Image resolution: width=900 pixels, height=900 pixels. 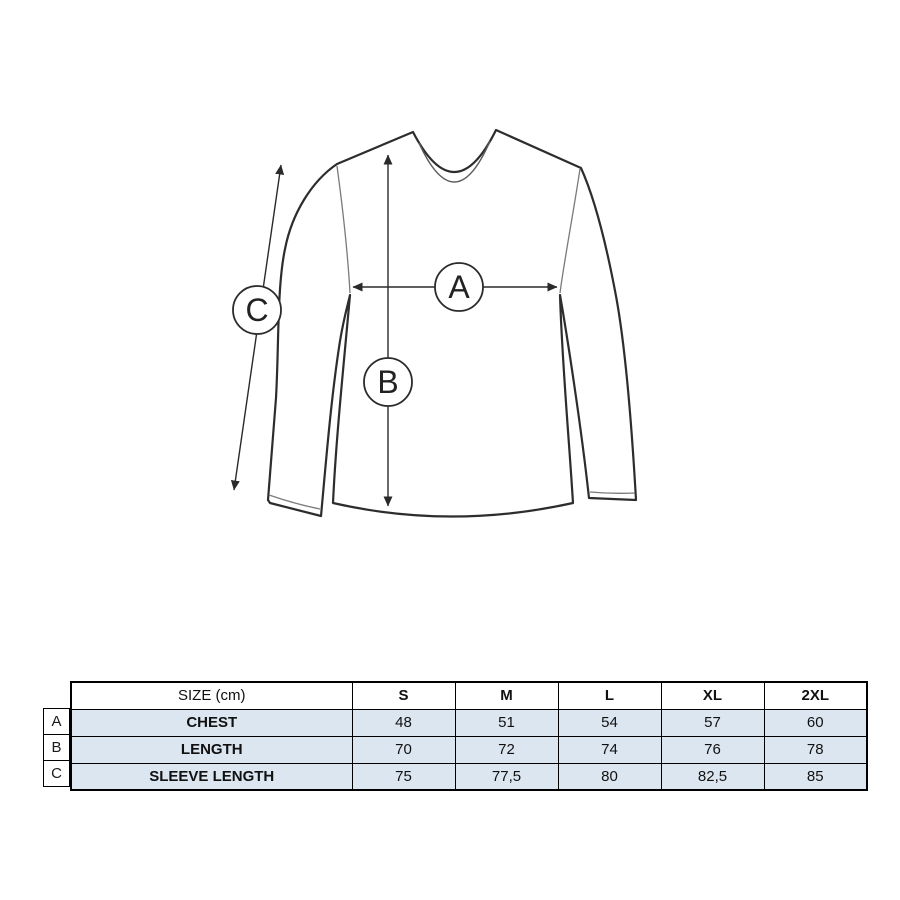 I want to click on size-header-xl: XL, so click(x=712, y=695).